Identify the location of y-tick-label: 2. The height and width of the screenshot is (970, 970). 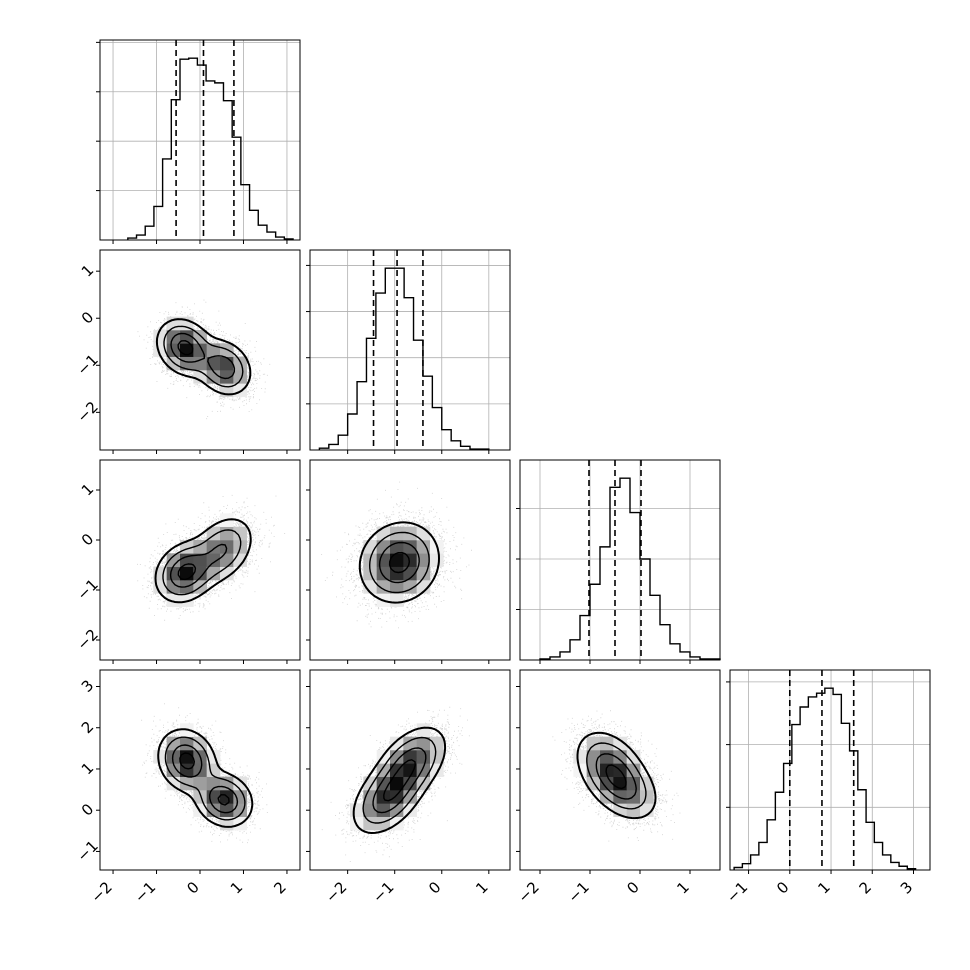
(87, 727).